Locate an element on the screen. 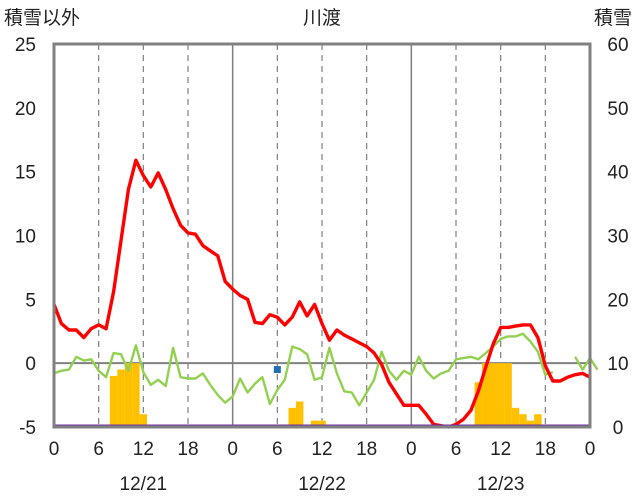 Image resolution: width=636 pixels, height=501 pixels. right-tick-label: 40 is located at coordinates (617, 173).